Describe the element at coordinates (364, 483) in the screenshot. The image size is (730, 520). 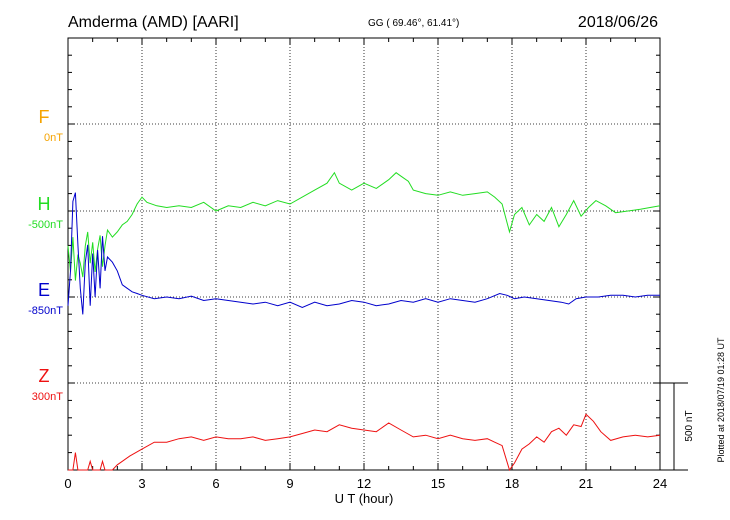
I see `x-tick-label-12: 12` at that location.